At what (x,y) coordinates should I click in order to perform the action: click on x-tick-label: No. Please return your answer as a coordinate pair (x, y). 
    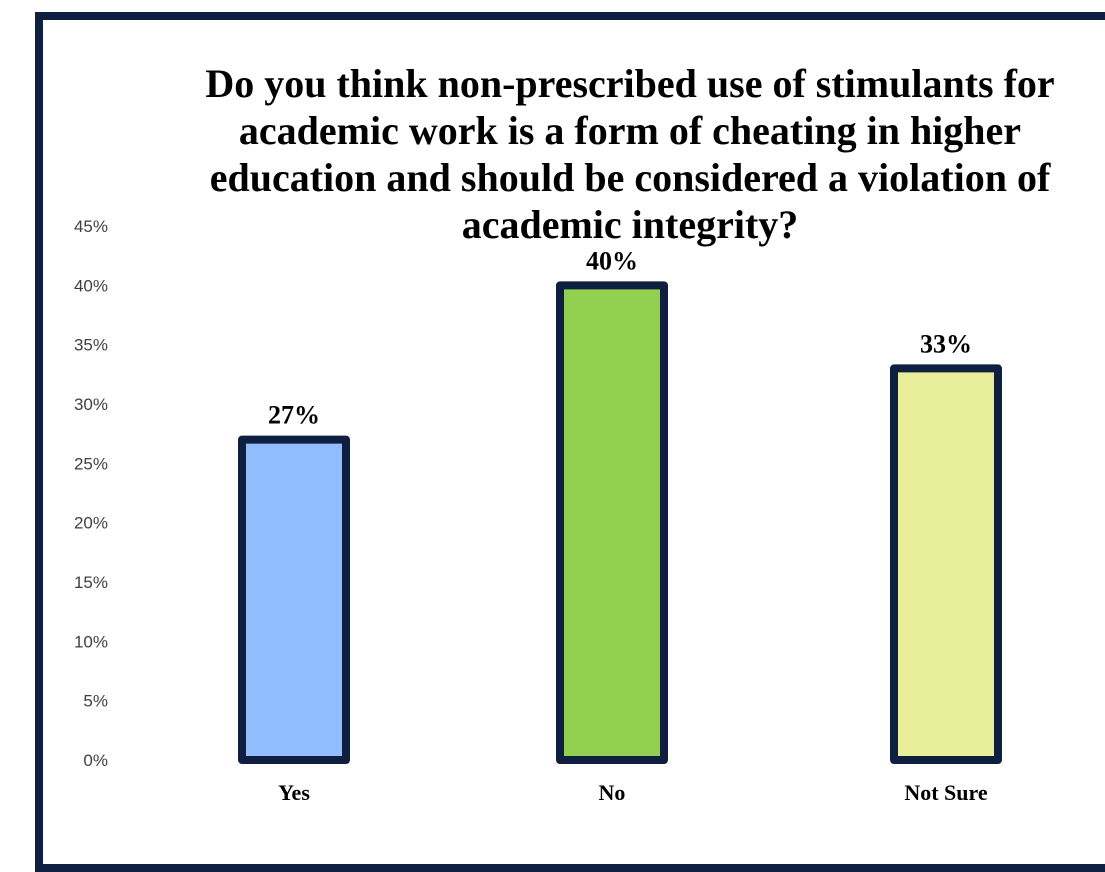
    Looking at the image, I should click on (612, 792).